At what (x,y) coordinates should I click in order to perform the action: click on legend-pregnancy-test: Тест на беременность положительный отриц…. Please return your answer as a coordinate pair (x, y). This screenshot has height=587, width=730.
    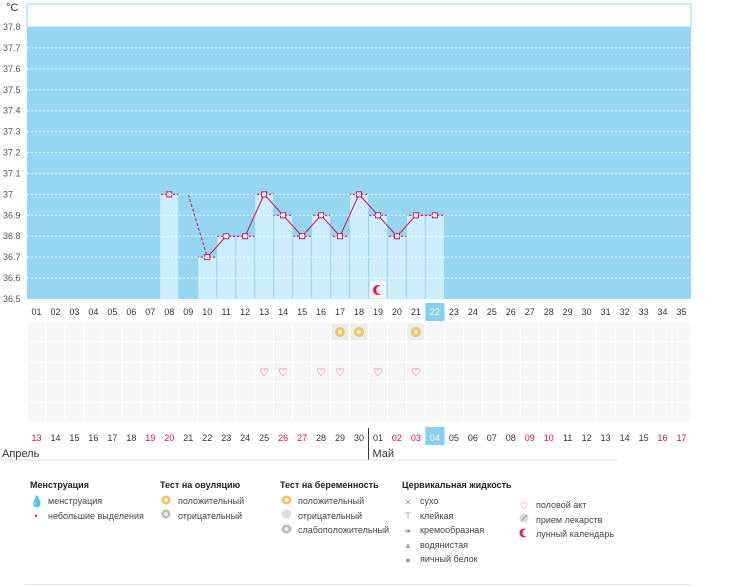
    Looking at the image, I should click on (334, 509).